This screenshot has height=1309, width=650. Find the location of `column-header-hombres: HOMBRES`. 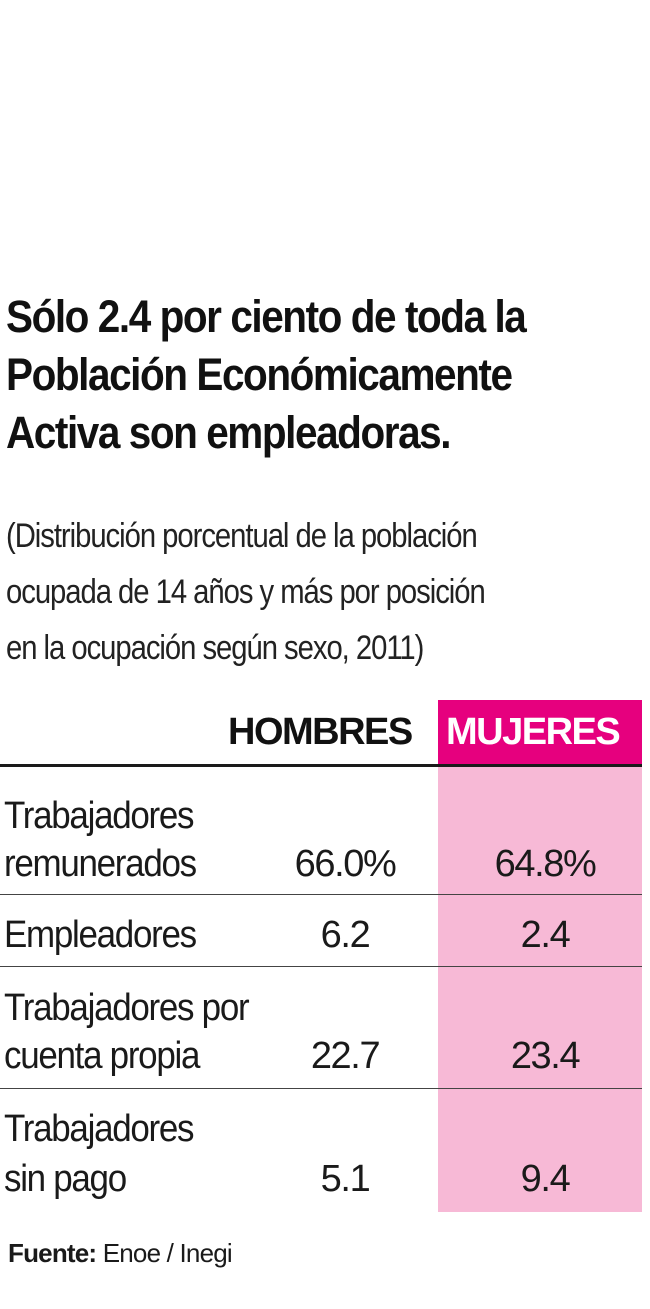

column-header-hombres: HOMBRES is located at coordinates (320, 732).